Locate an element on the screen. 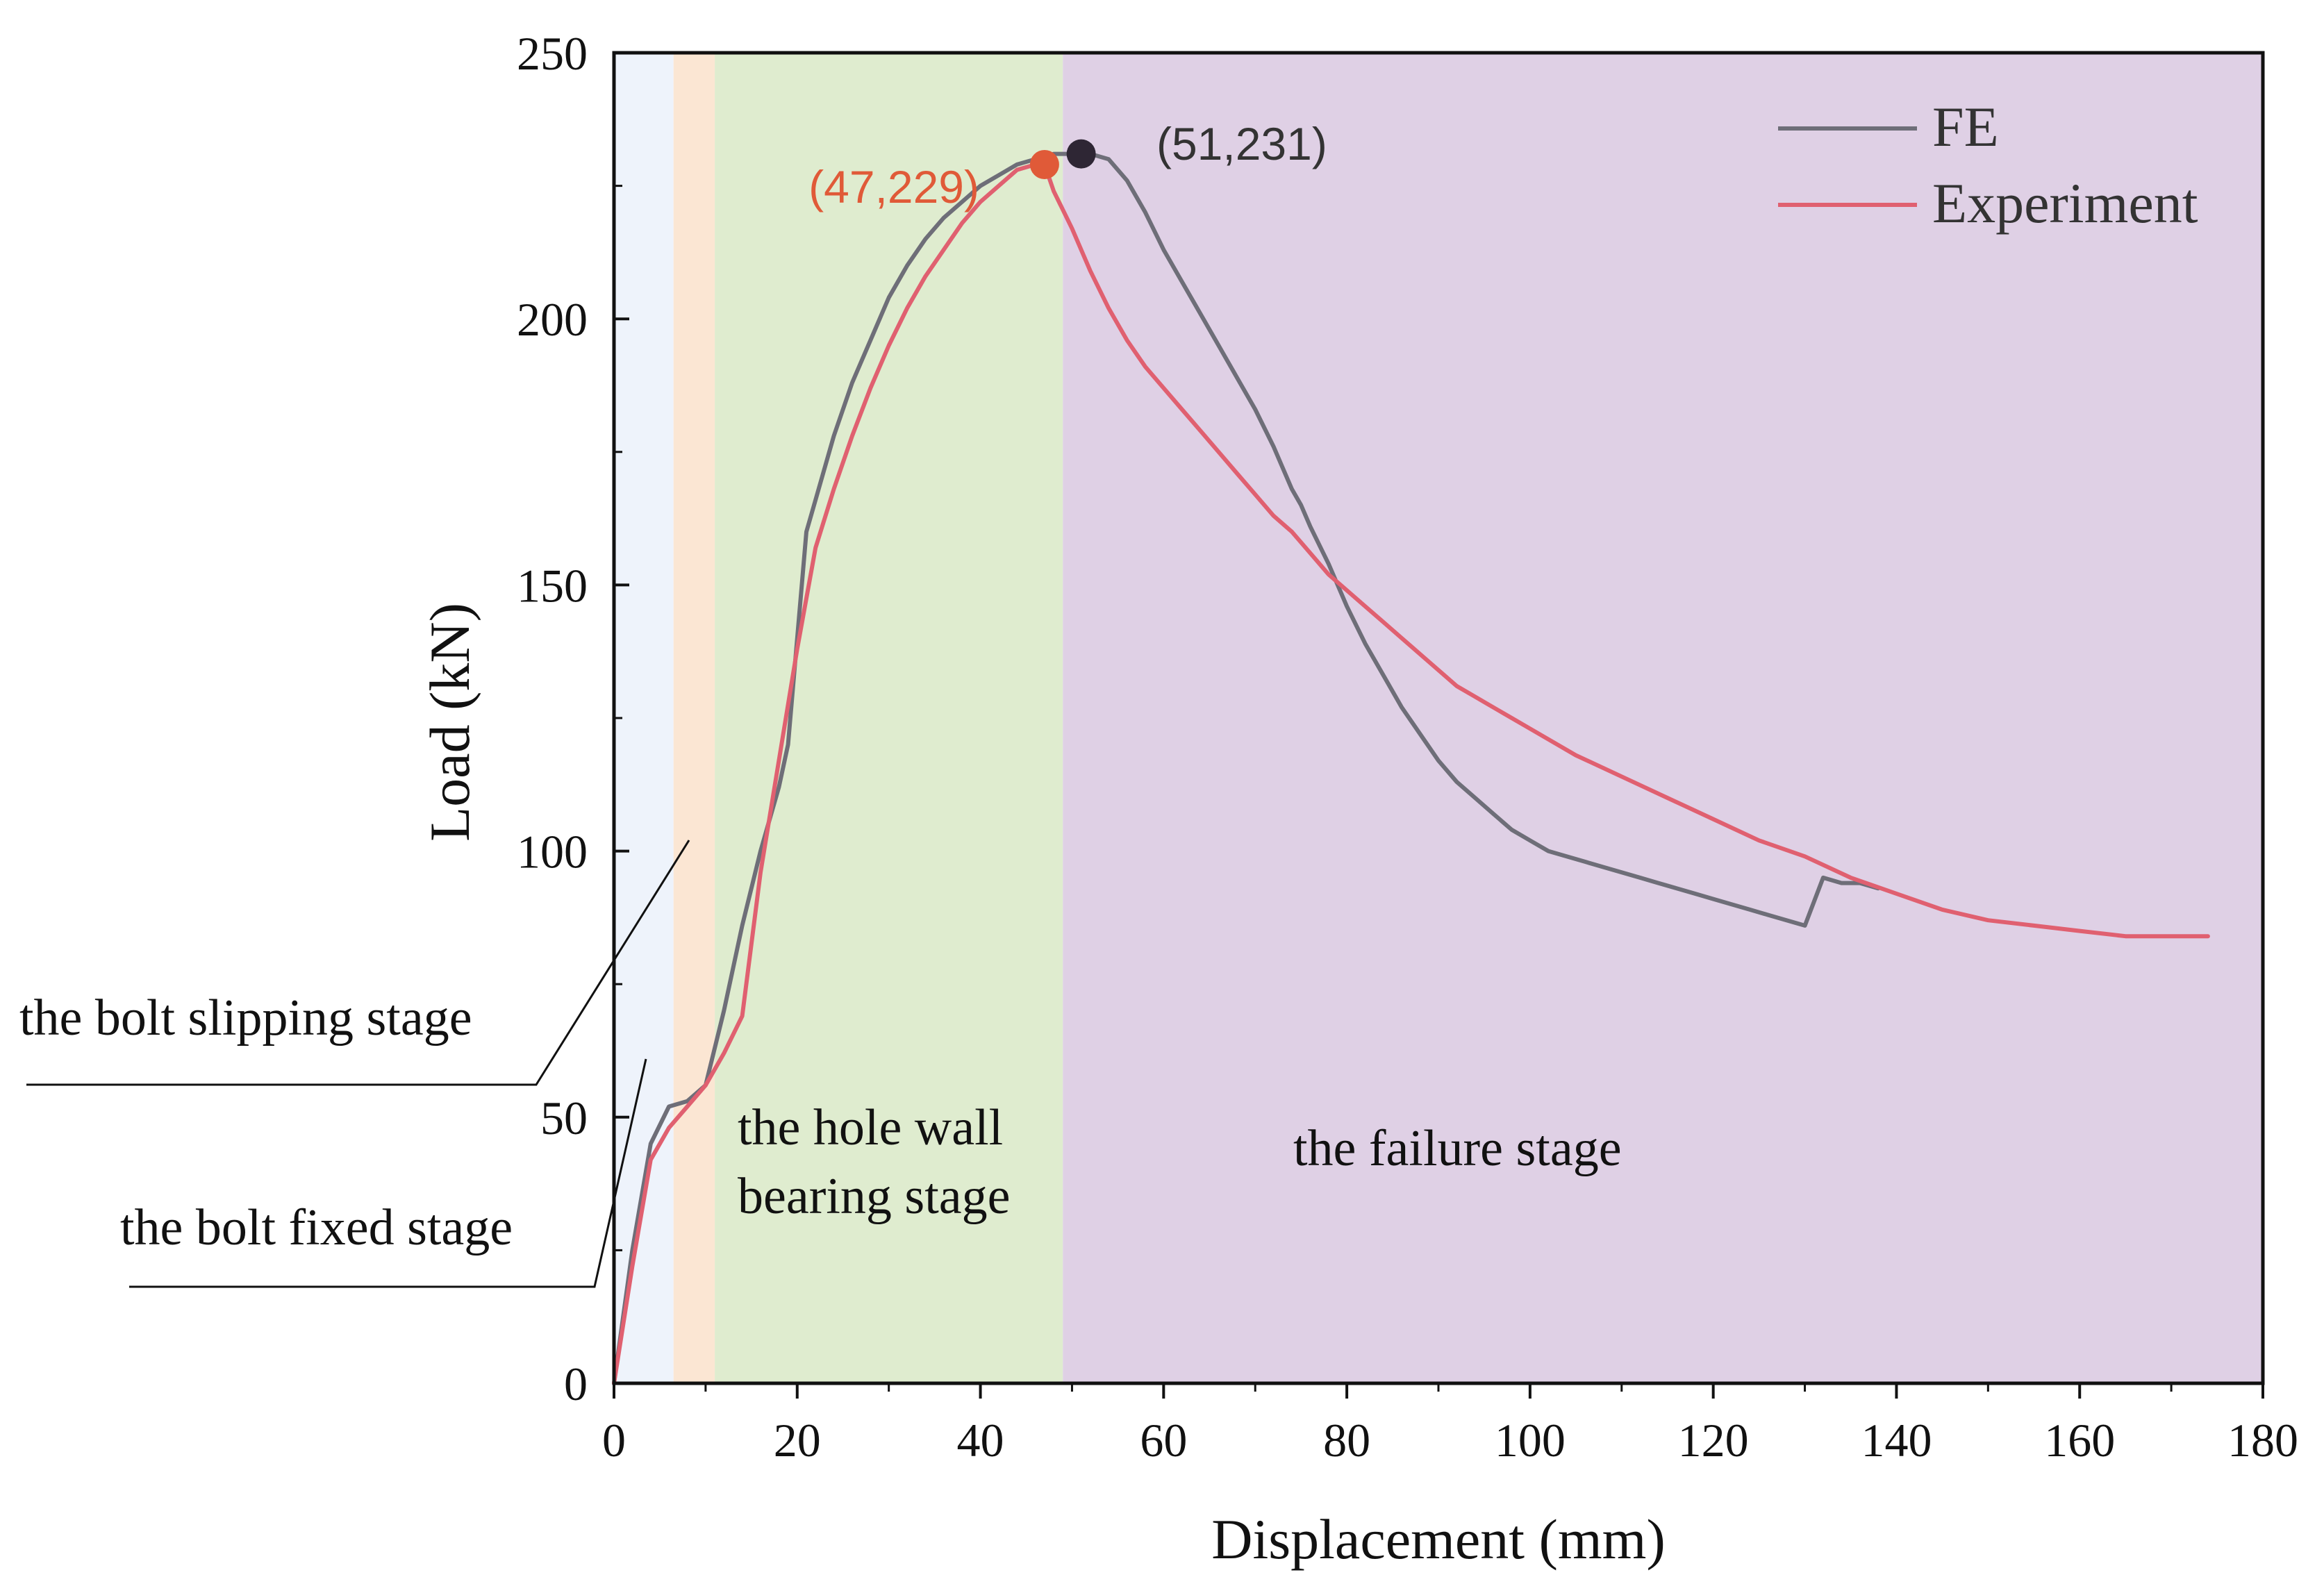 This screenshot has width=2324, height=1593. x-tick-label: 100 is located at coordinates (1530, 1440).